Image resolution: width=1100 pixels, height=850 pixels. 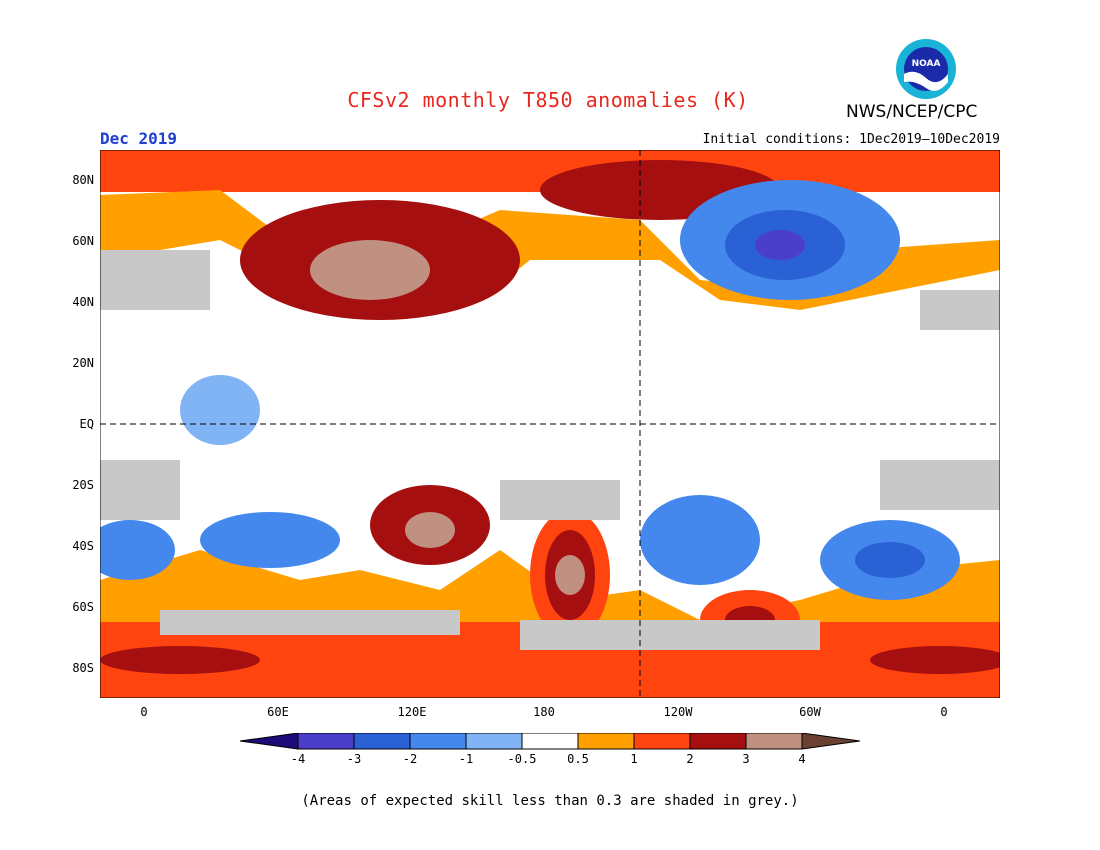 What do you see at coordinates (548, 100) in the screenshot?
I see `chart-title: CFSv2 monthly T850 anomalies (K)` at bounding box center [548, 100].